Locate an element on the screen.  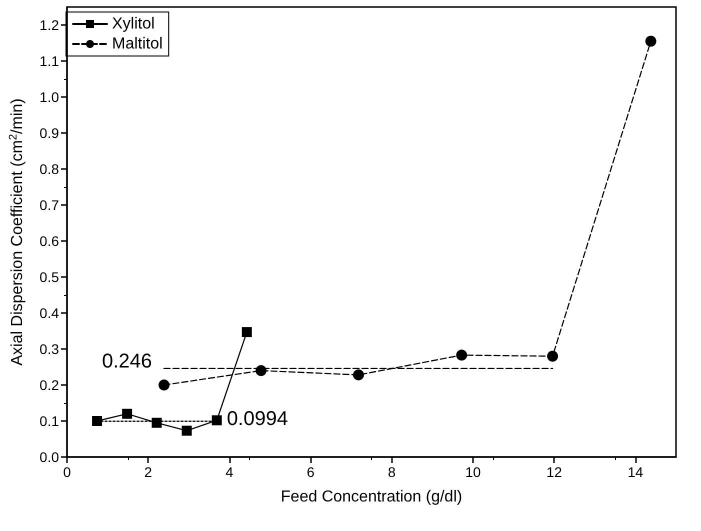
y-tick-label: 0.6 is located at coordinates (50, 241).